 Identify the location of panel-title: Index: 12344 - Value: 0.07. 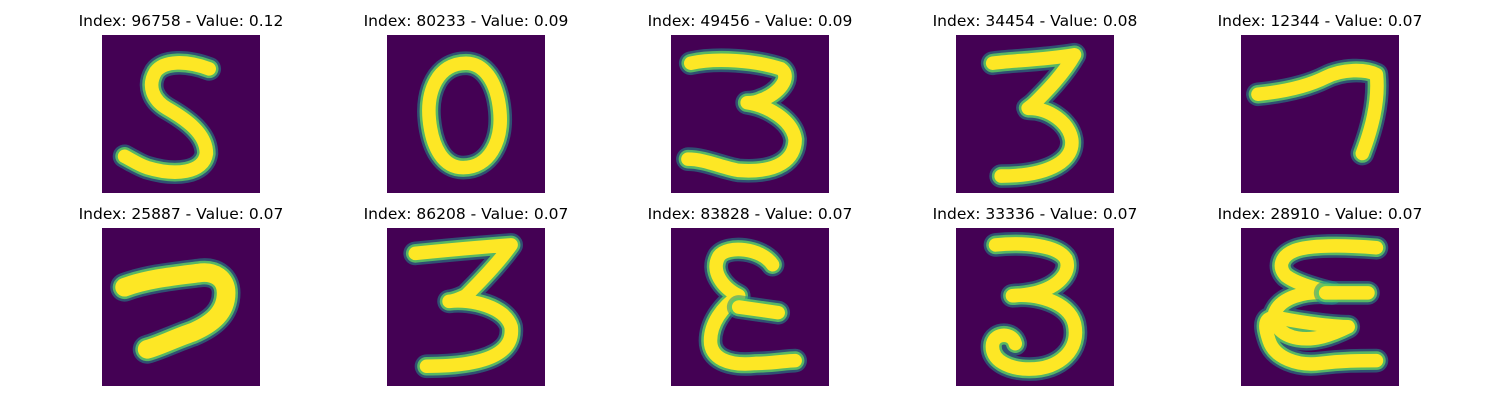
(1320, 21).